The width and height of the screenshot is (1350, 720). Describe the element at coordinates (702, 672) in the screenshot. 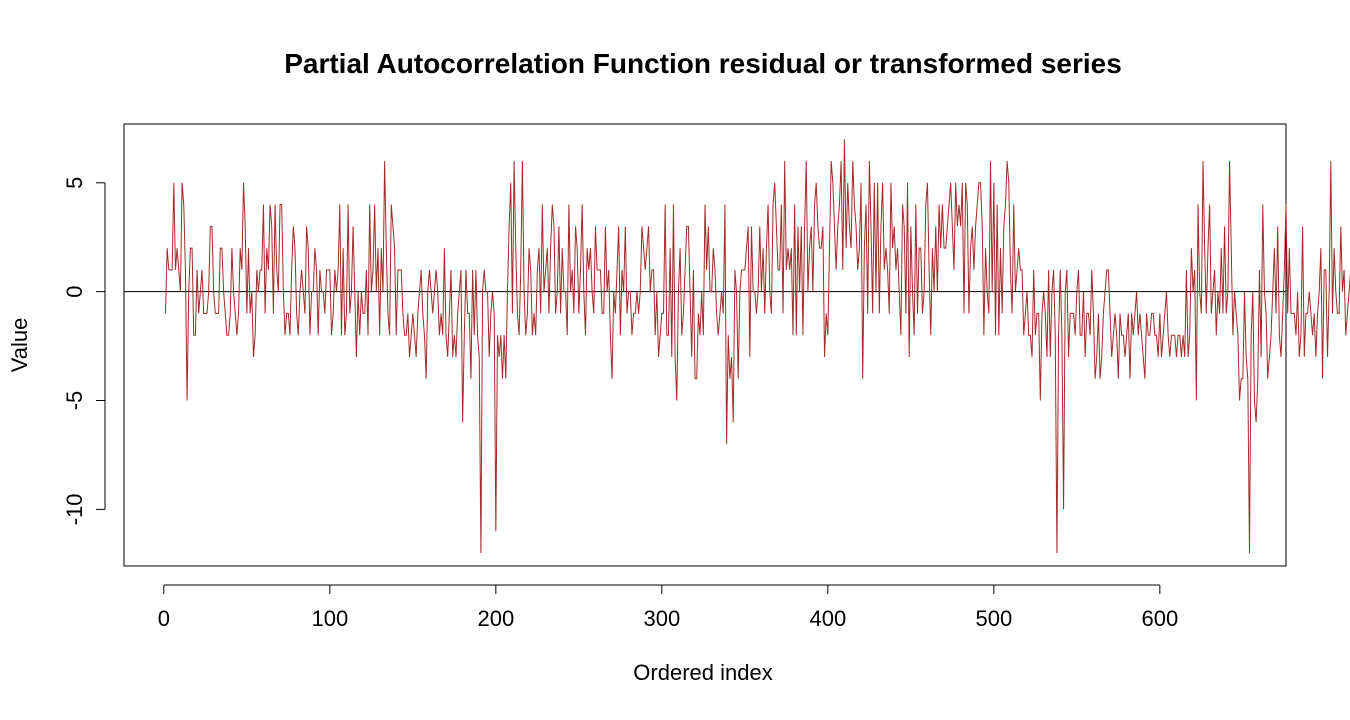

I see `x-axis-label: Ordered index` at that location.